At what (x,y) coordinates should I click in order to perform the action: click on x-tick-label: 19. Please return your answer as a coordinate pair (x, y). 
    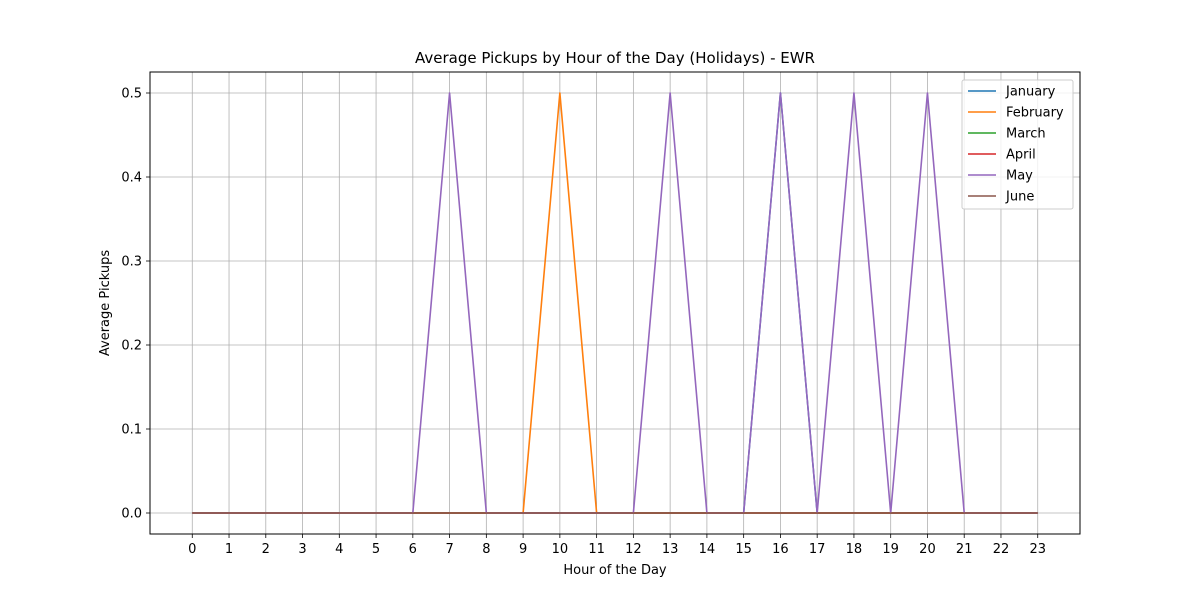
    Looking at the image, I should click on (890, 549).